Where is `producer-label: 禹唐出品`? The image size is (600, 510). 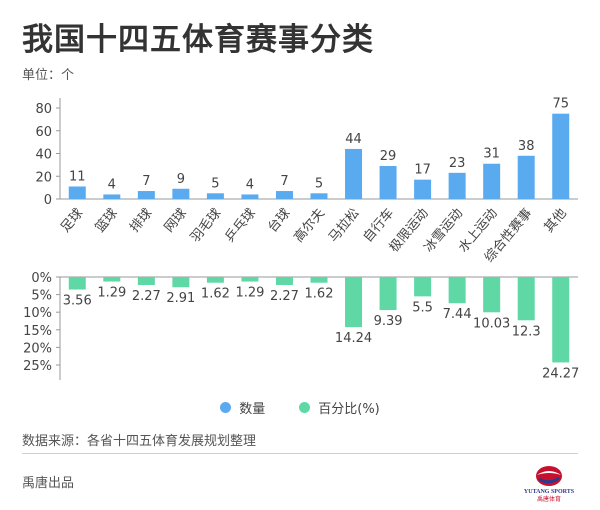 producer-label: 禹唐出品 is located at coordinates (48, 483).